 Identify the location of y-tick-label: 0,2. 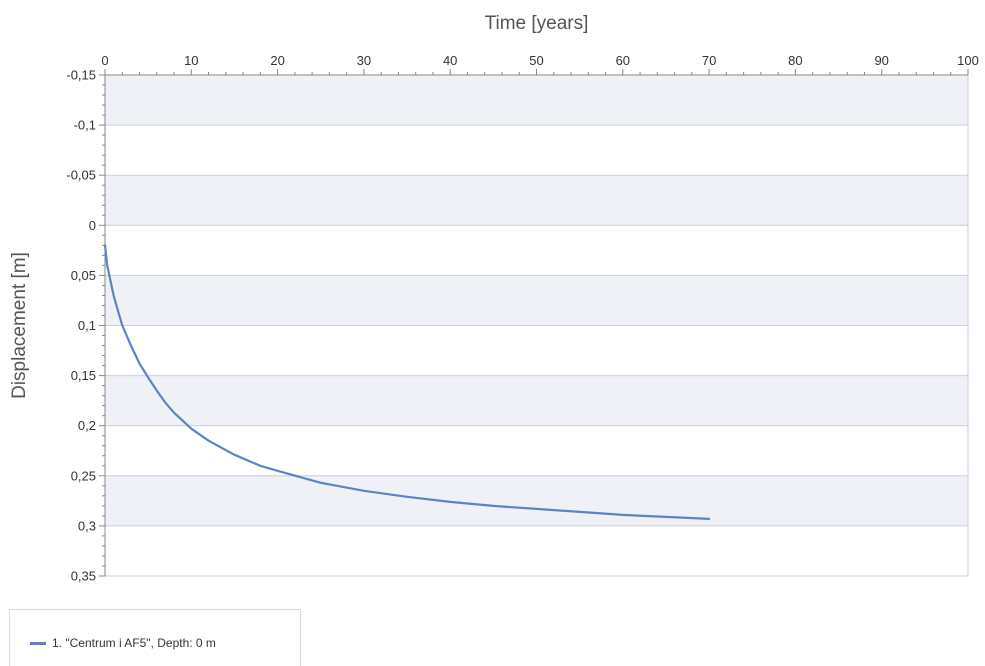
(87, 425).